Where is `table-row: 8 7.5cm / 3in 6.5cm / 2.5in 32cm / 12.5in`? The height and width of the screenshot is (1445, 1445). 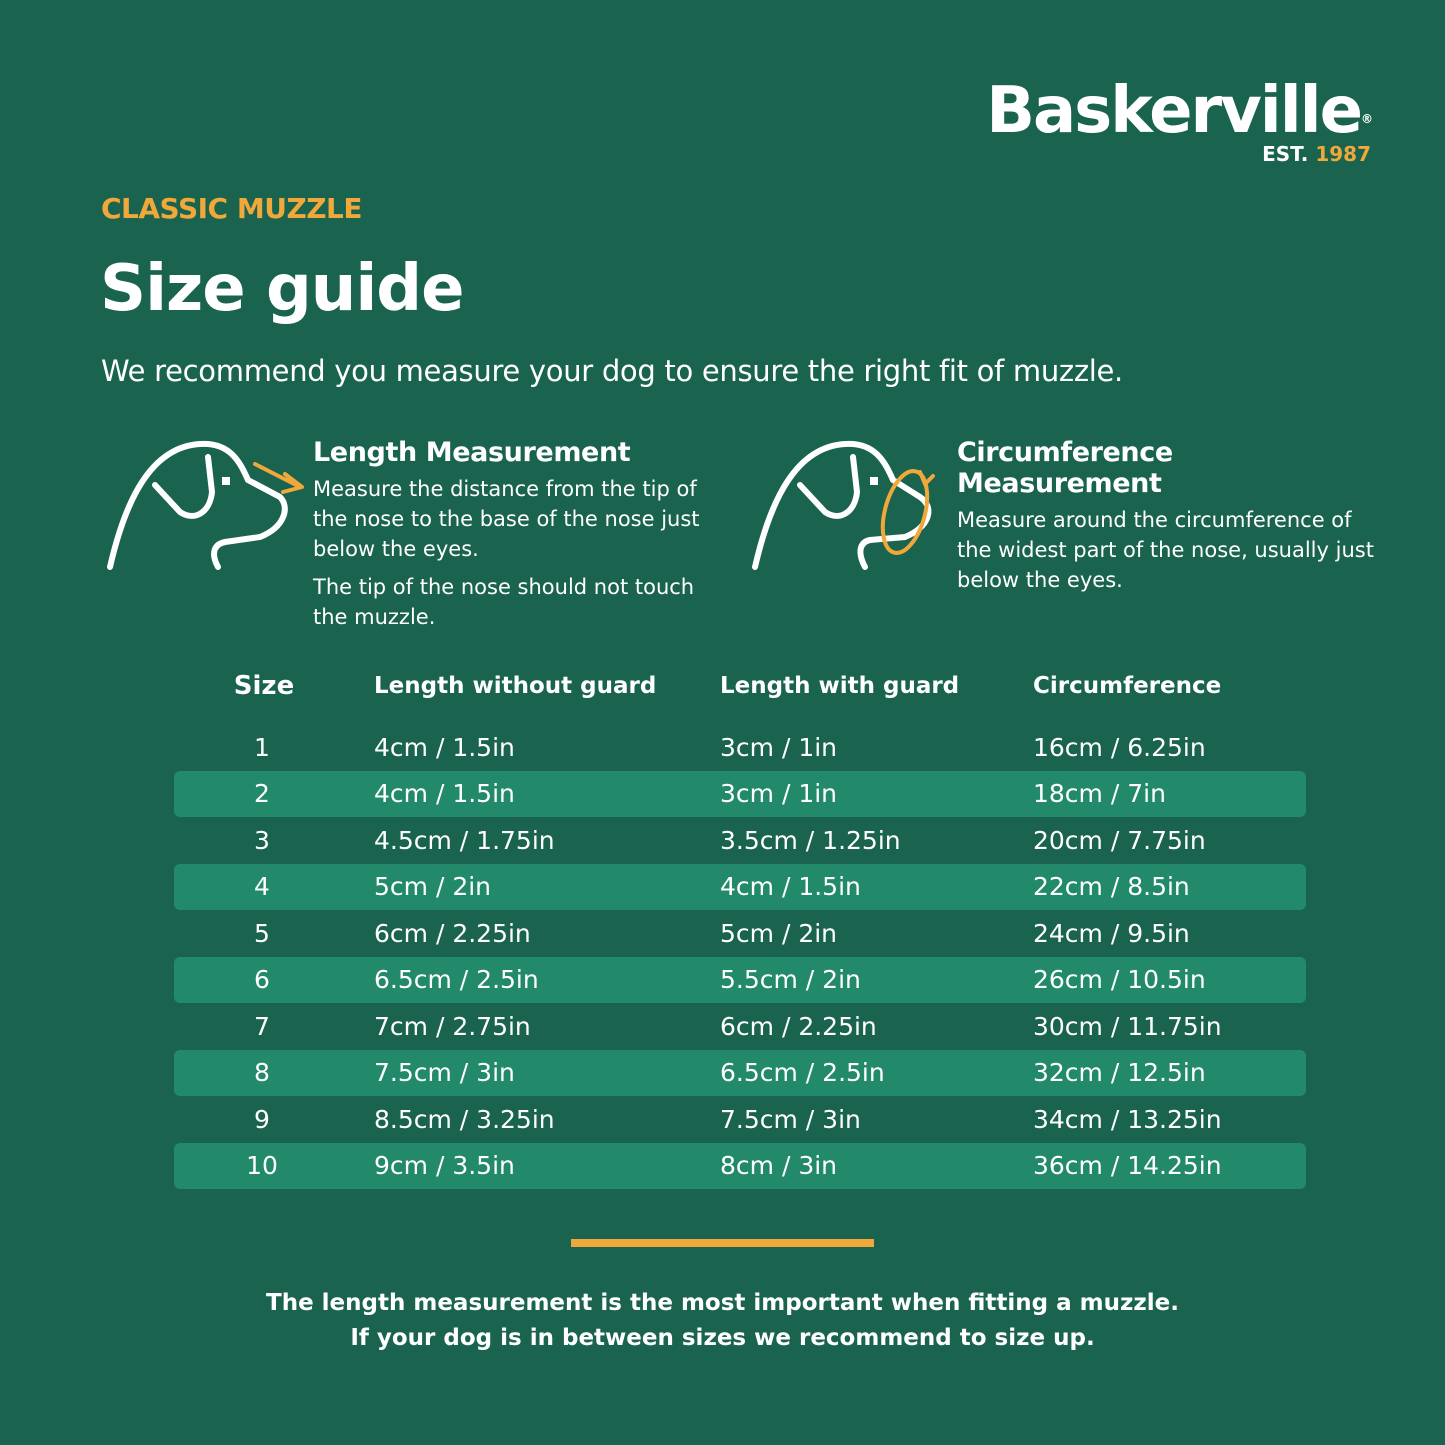 table-row: 8 7.5cm / 3in 6.5cm / 2.5in 32cm / 12.5in is located at coordinates (740, 1072).